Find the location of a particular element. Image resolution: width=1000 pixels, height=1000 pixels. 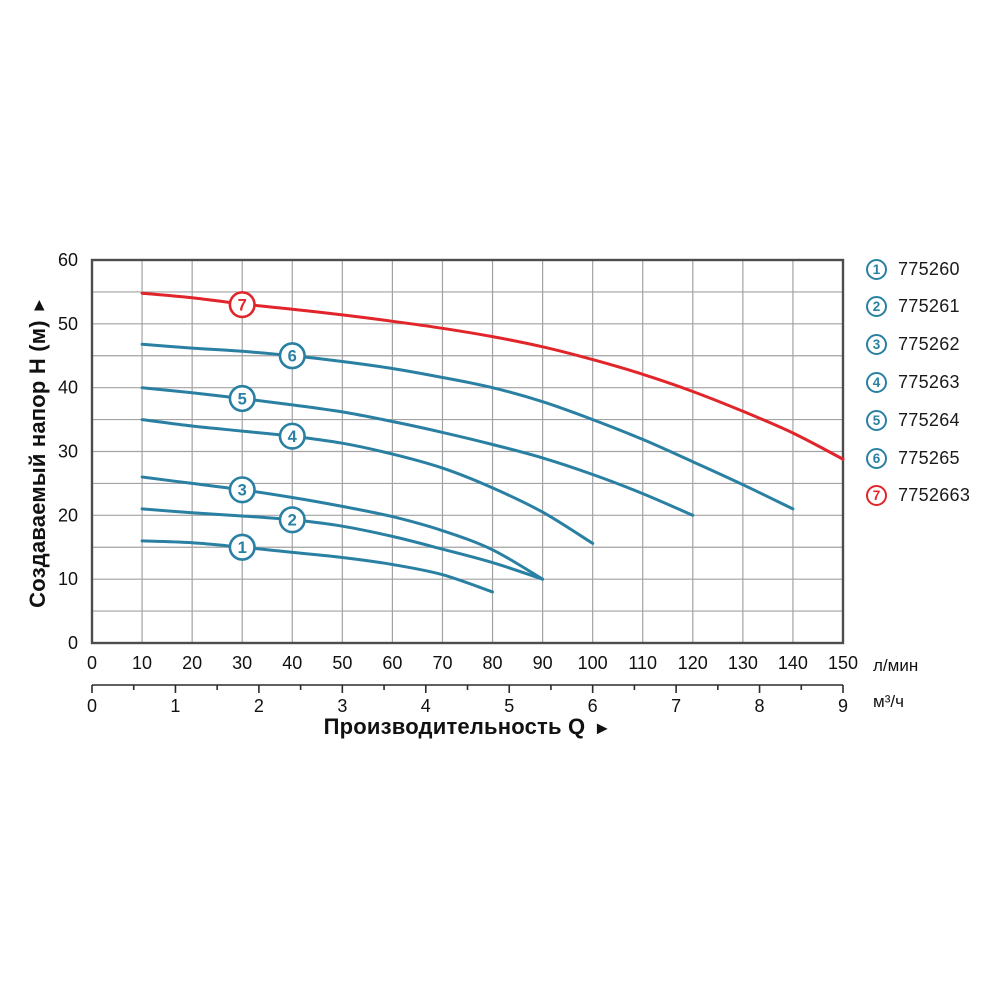

legend-marker-7: 7 is located at coordinates (876, 496).